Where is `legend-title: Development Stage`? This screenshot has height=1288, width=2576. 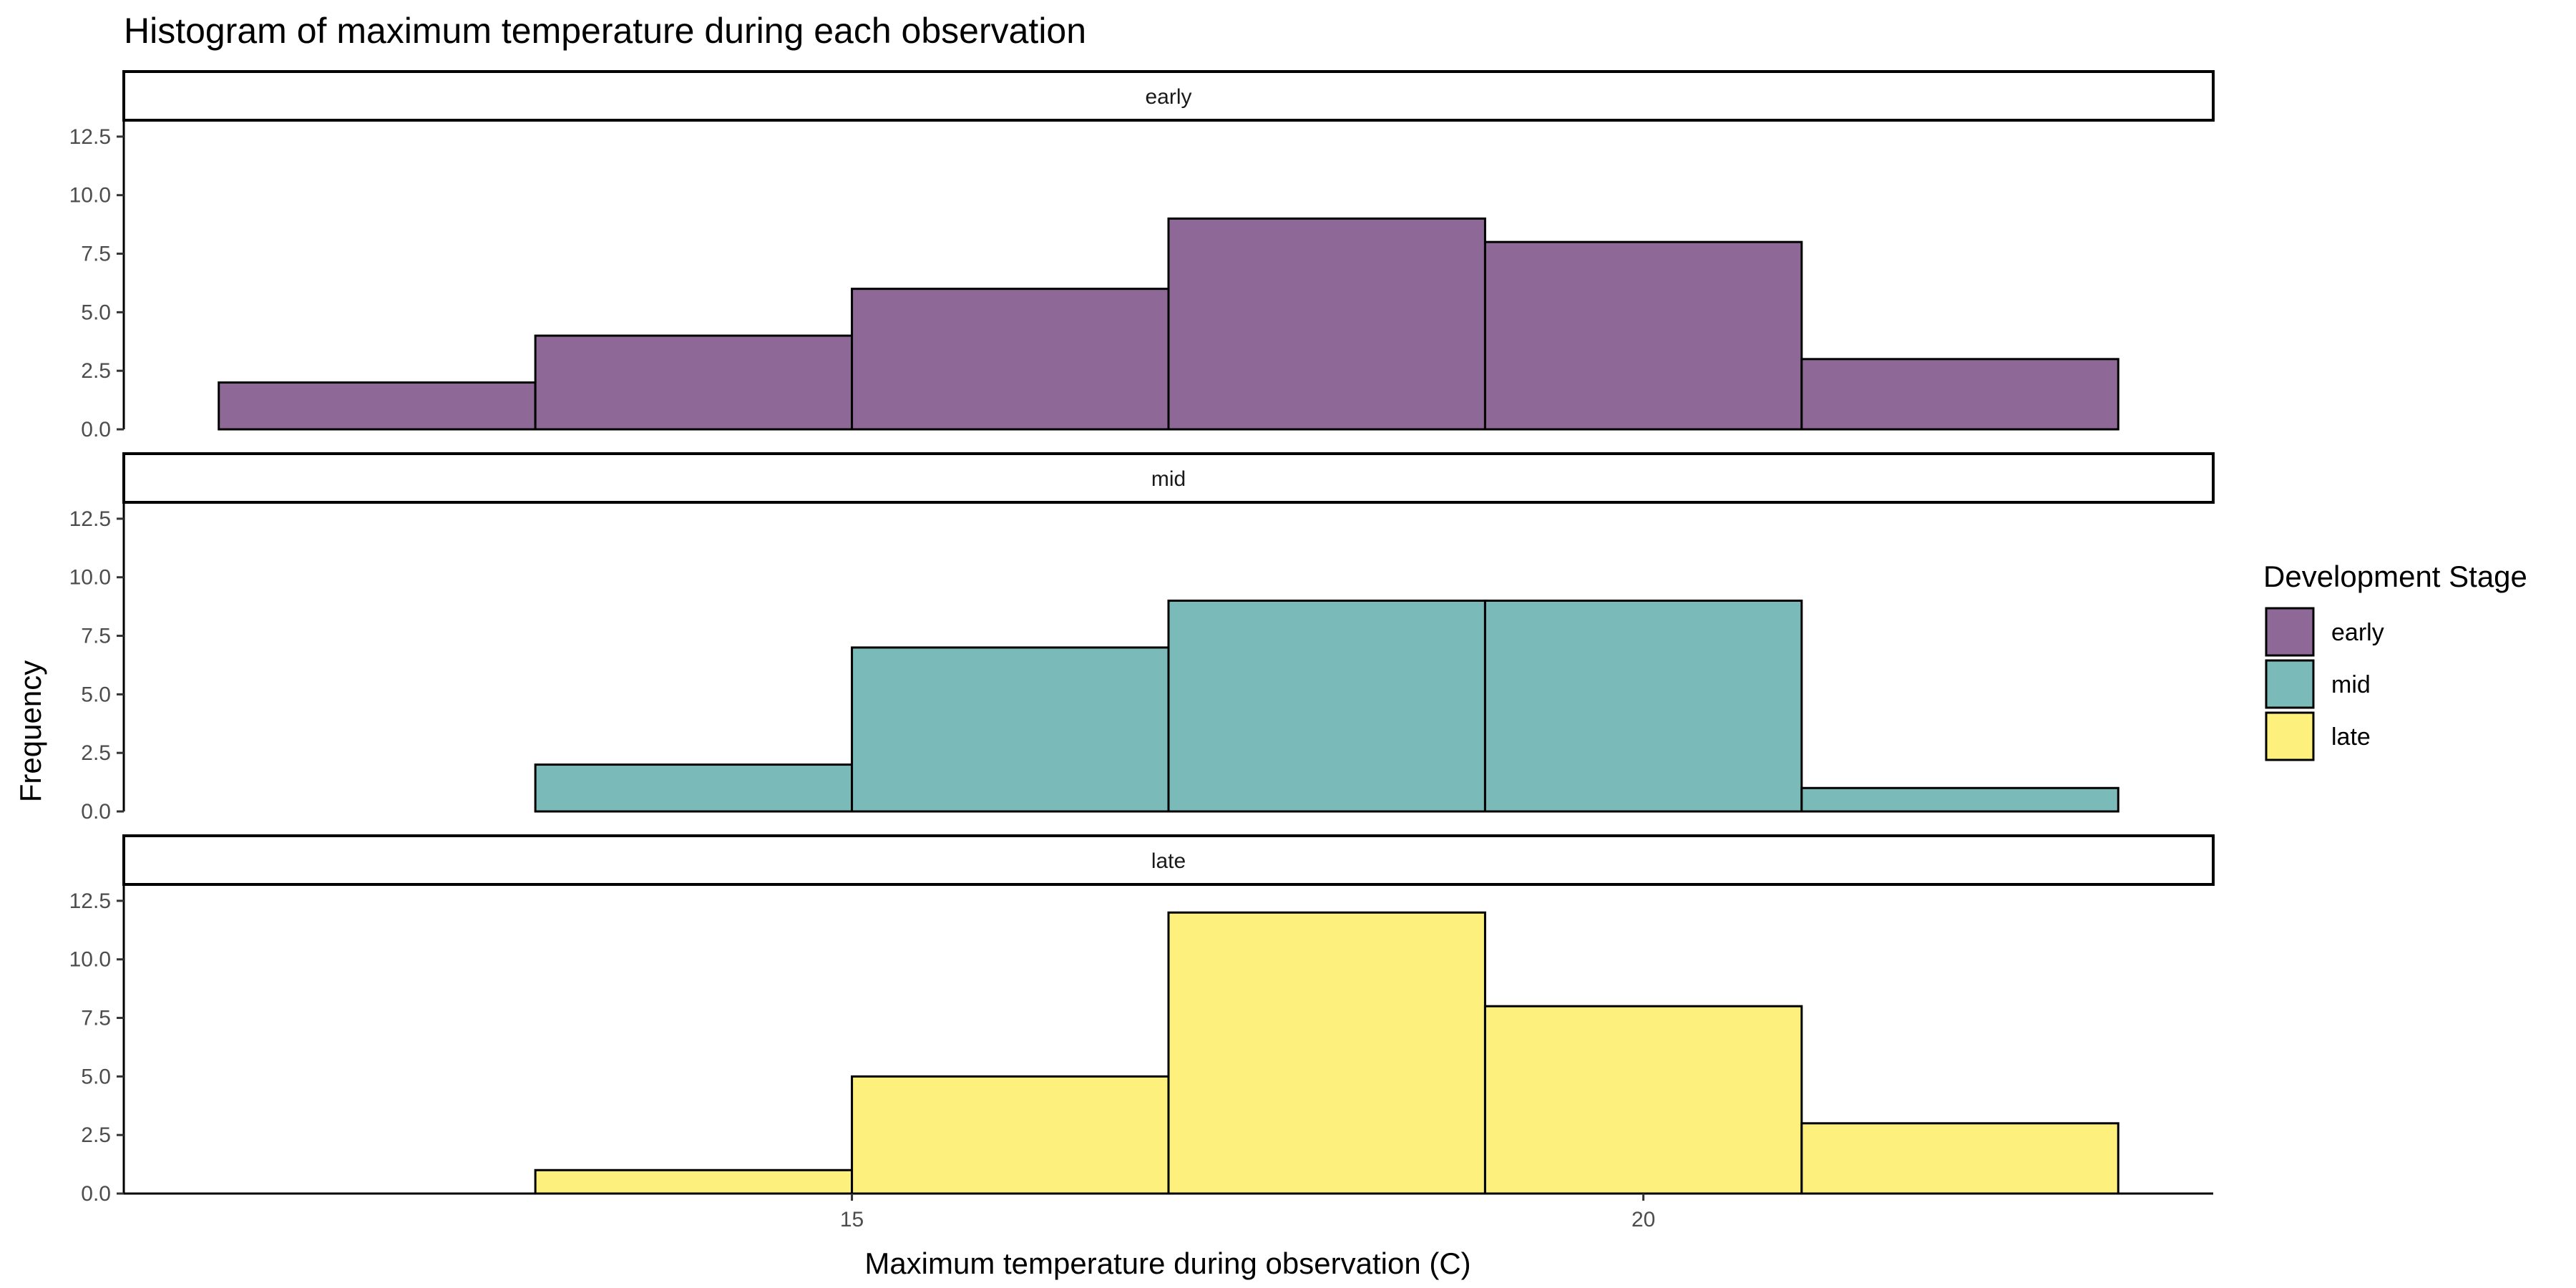 legend-title: Development Stage is located at coordinates (2395, 576).